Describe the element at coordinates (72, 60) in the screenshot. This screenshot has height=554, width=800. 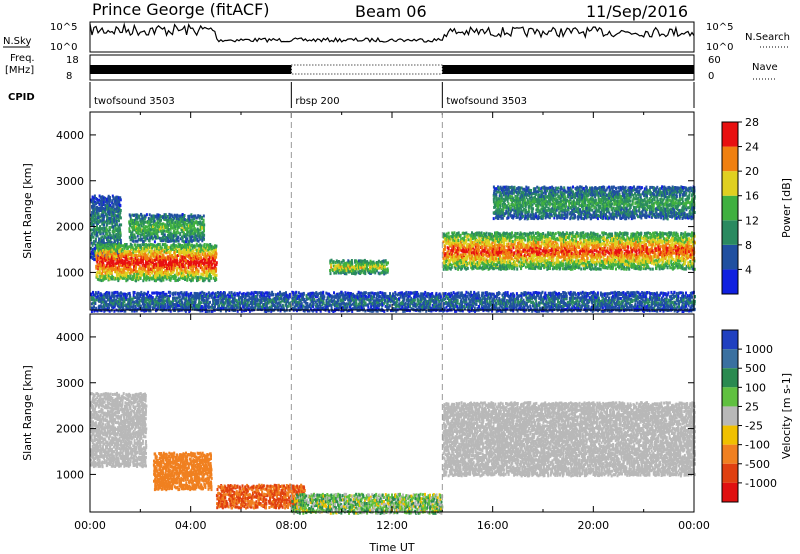
I see `freq-tick-top: 18` at that location.